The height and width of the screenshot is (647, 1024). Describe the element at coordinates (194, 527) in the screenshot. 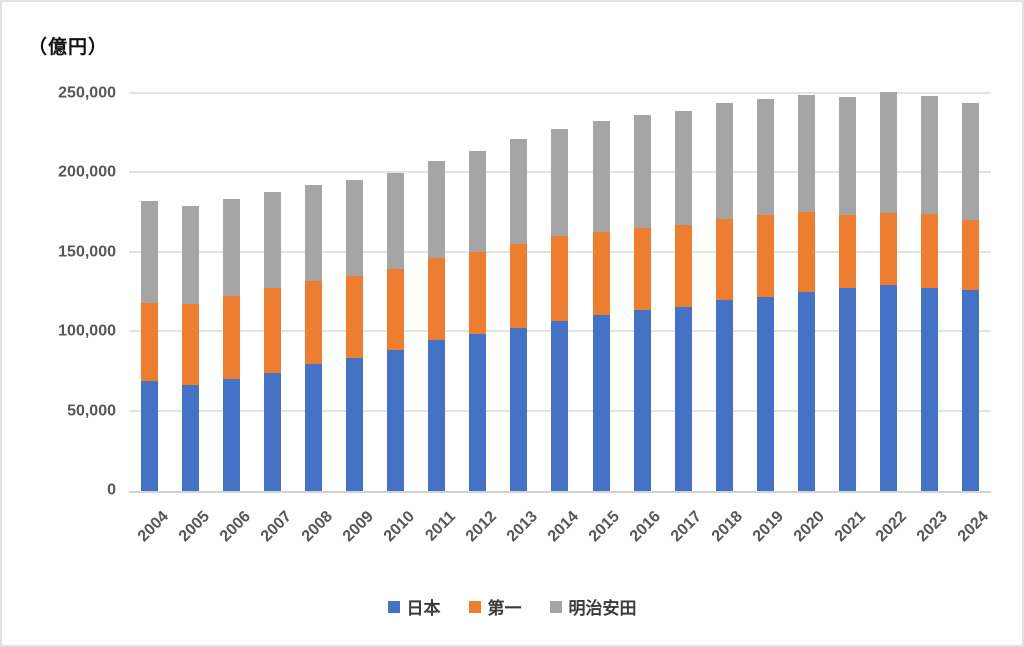

I see `x-axis-tick-label-2005: 2005` at that location.